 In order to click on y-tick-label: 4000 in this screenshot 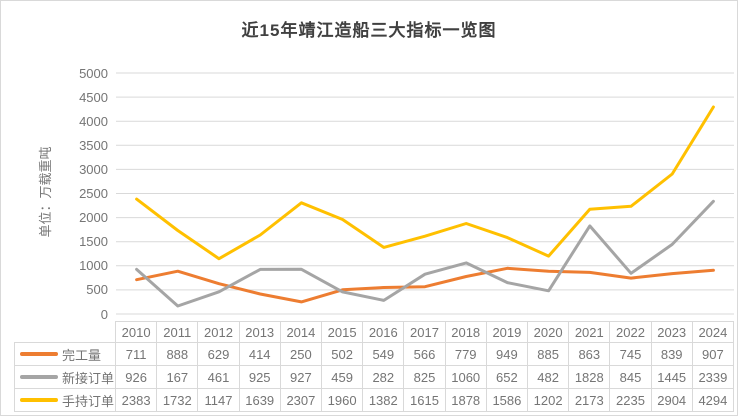, I will do `click(93, 121)`.